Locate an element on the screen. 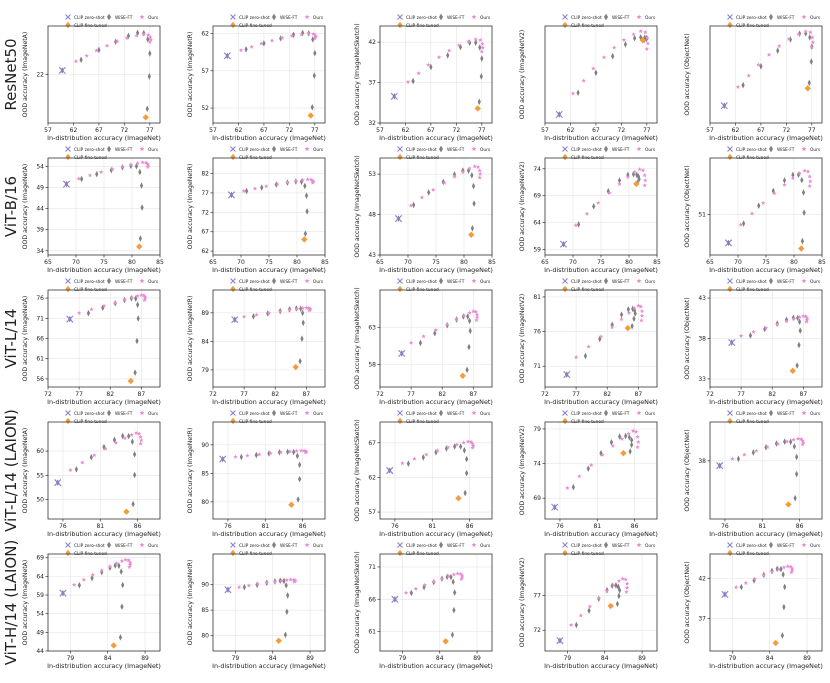  legend-wiseft-label: WiSE-FT is located at coordinates (124, 18).